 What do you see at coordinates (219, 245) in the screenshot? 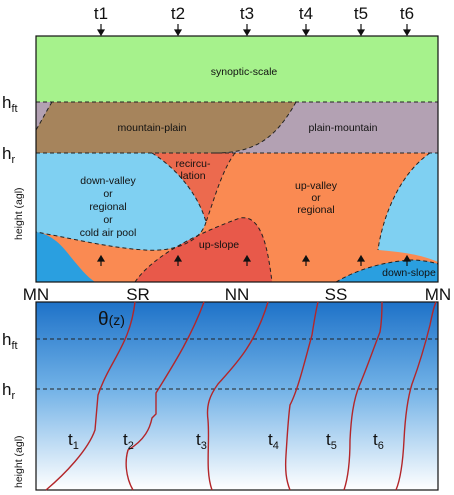
I see `up-slope-label: up-slope` at bounding box center [219, 245].